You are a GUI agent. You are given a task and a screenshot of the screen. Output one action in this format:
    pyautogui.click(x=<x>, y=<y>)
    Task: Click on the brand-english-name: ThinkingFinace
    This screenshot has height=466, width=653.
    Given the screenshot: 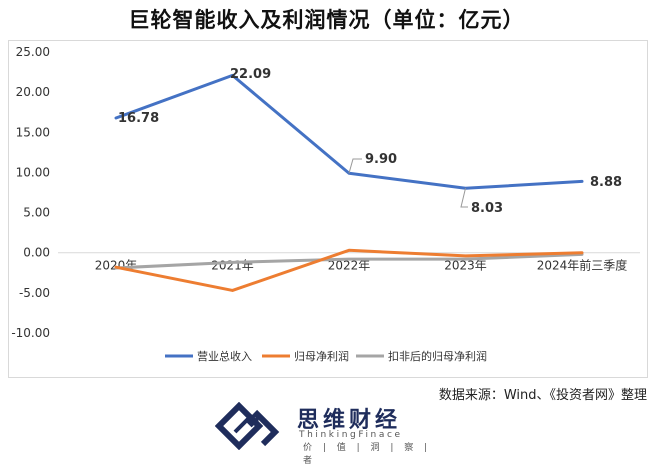 What is the action you would take?
    pyautogui.click(x=351, y=435)
    